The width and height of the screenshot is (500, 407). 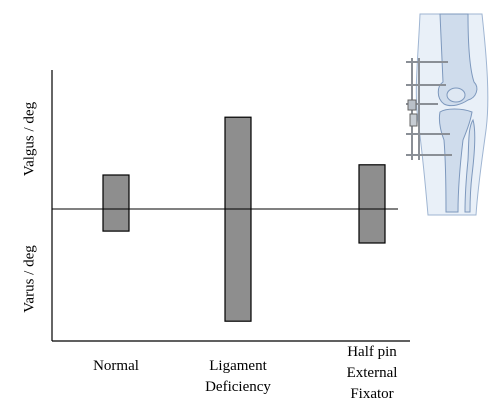 What do you see at coordinates (470, 165) in the screenshot?
I see `fibula-bone` at bounding box center [470, 165].